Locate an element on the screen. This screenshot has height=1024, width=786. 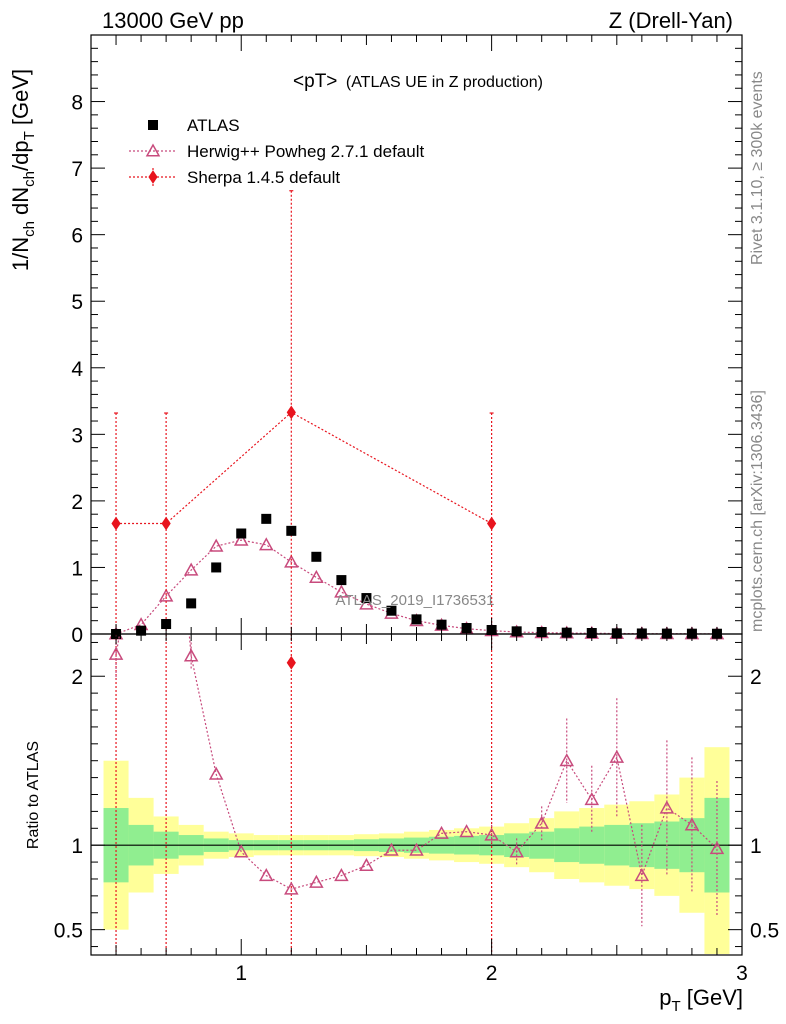
ratio-tick-label-right: 2 is located at coordinates (756, 677).